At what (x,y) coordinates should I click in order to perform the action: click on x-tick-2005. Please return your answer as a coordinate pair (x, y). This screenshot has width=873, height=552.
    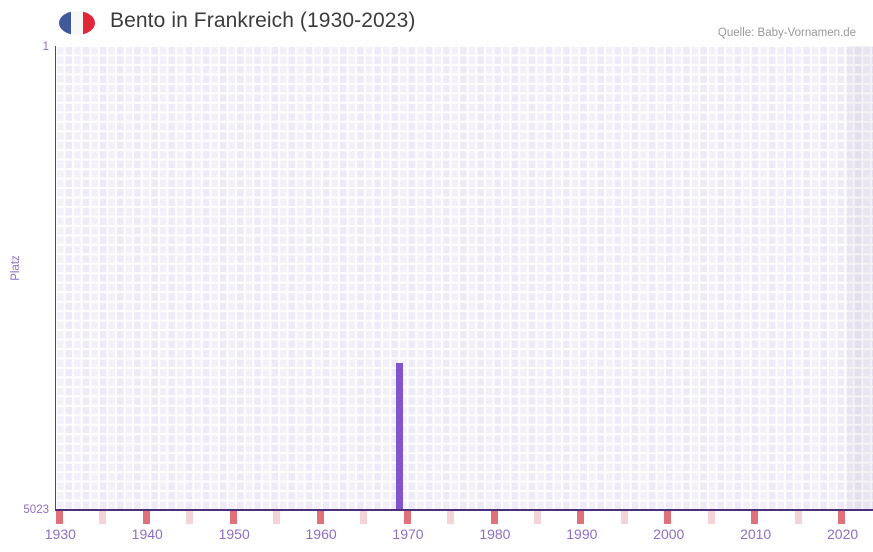
    Looking at the image, I should click on (711, 517).